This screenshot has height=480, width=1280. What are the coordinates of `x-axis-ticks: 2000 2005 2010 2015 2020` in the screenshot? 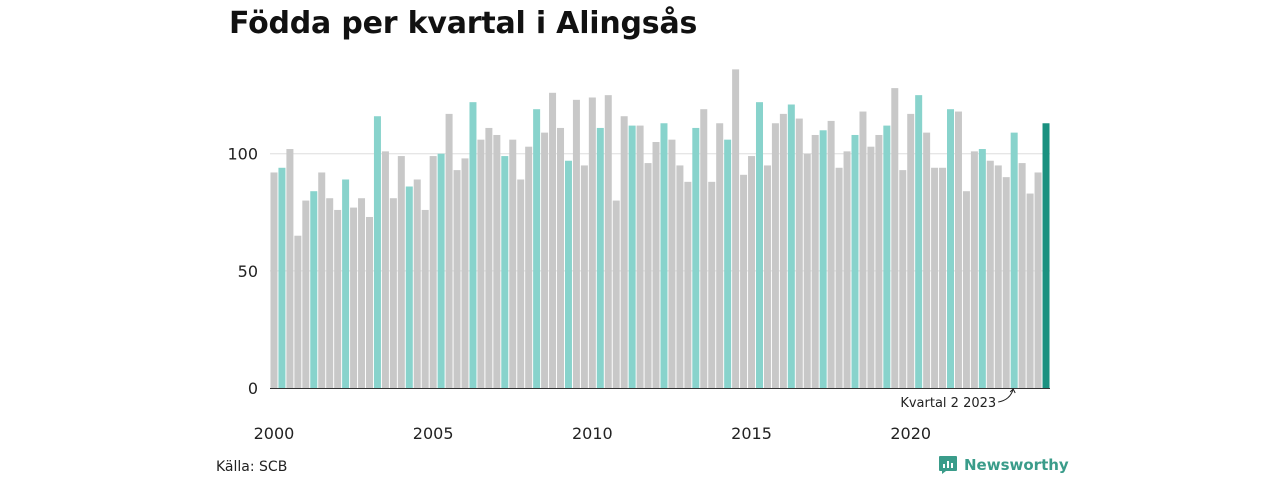 It's located at (592, 433).